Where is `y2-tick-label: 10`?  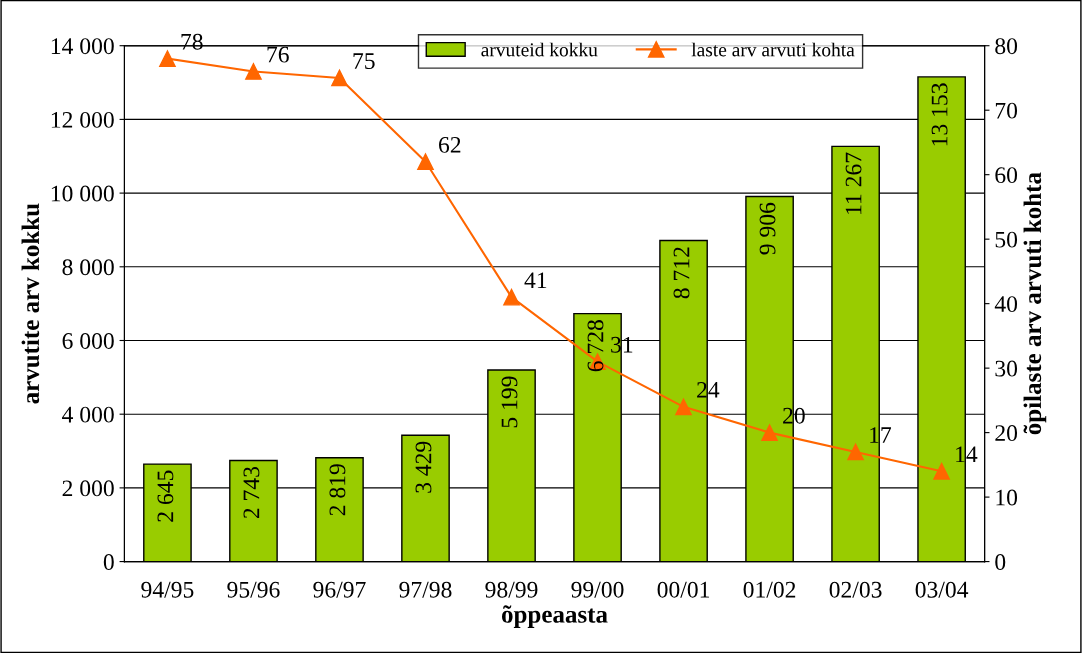 y2-tick-label: 10 is located at coordinates (1007, 497).